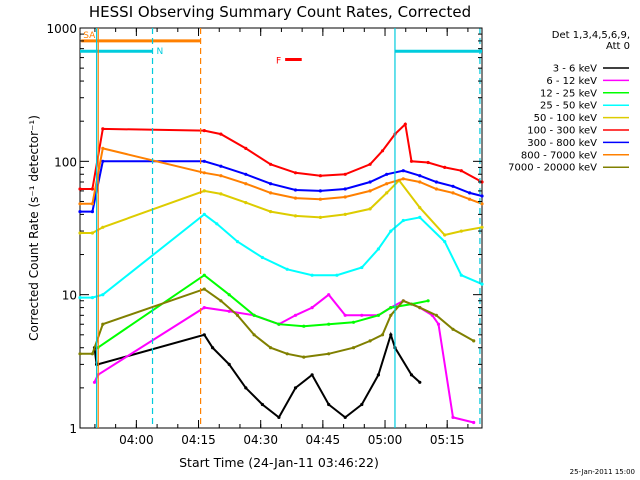 This screenshot has height=480, width=640. I want to click on legend-label: 3 - 6 keV, so click(575, 69).